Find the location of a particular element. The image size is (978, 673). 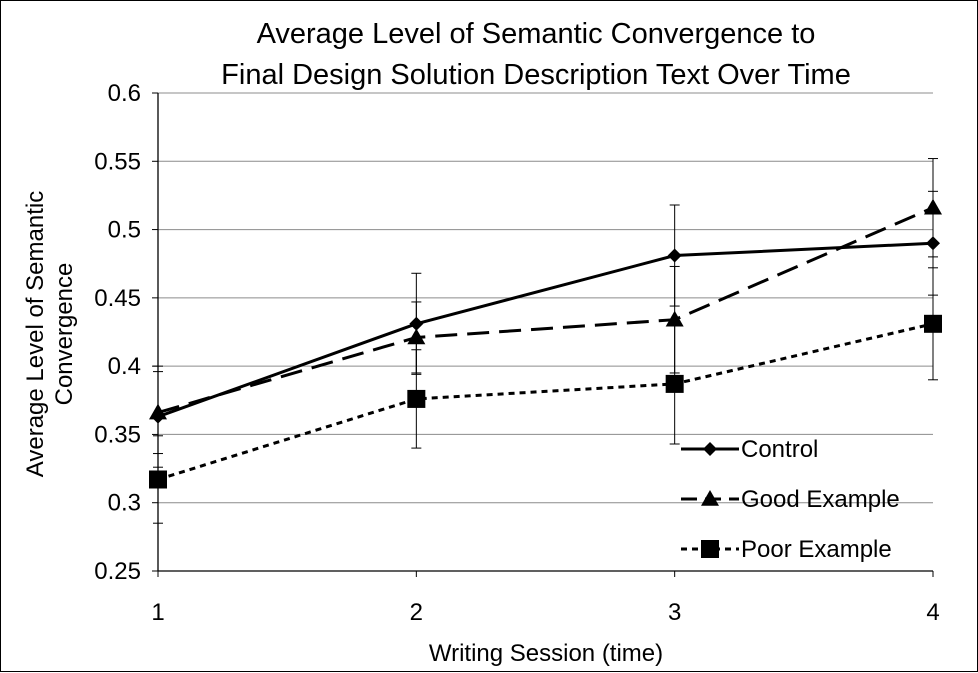

legend-entry: Poor Example is located at coordinates (786, 549).